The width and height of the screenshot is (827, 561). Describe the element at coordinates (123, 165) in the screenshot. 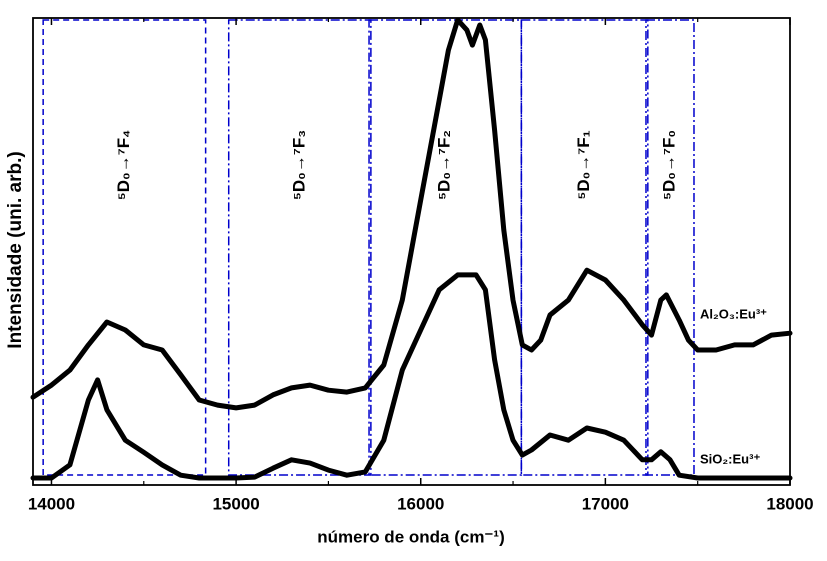

I see `region-label: ⁵D₀→⁷F₄` at that location.